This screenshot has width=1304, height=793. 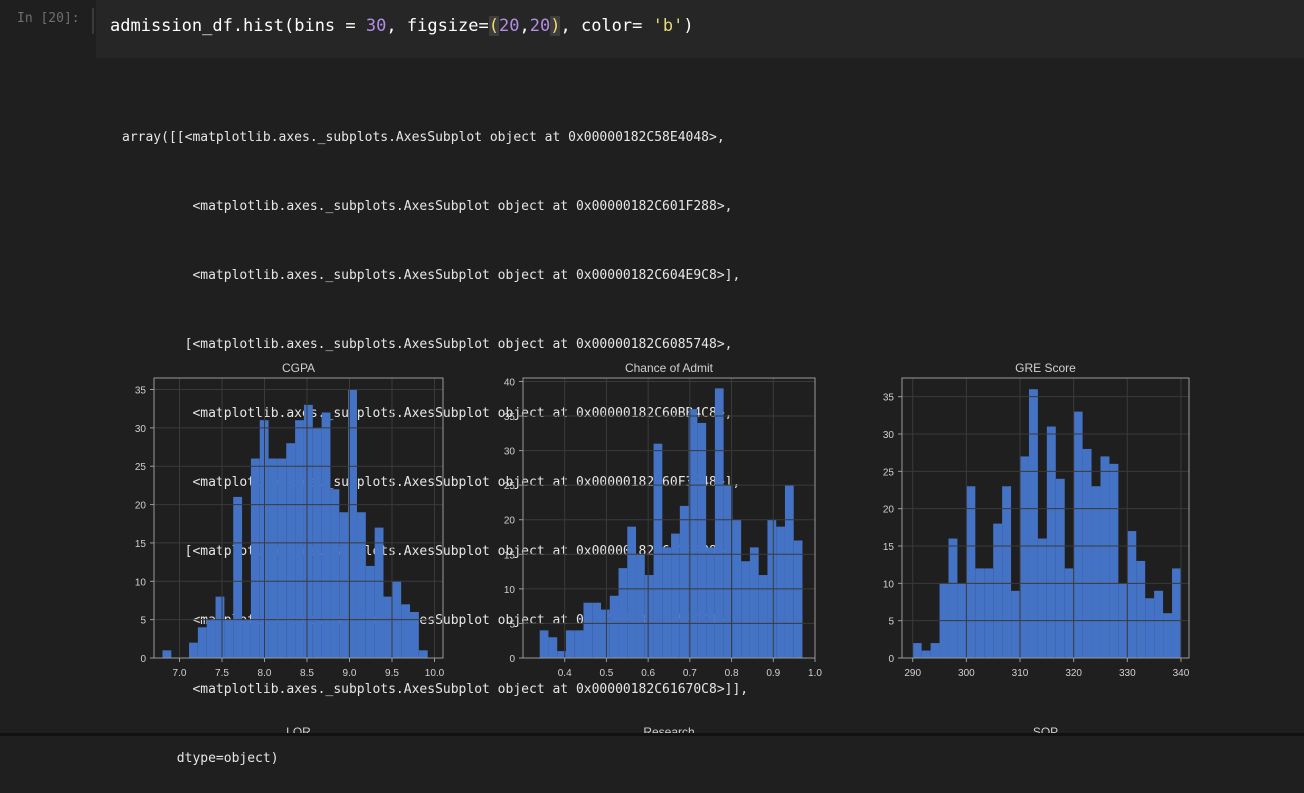 I want to click on y-tick-label: 40, so click(x=510, y=382).